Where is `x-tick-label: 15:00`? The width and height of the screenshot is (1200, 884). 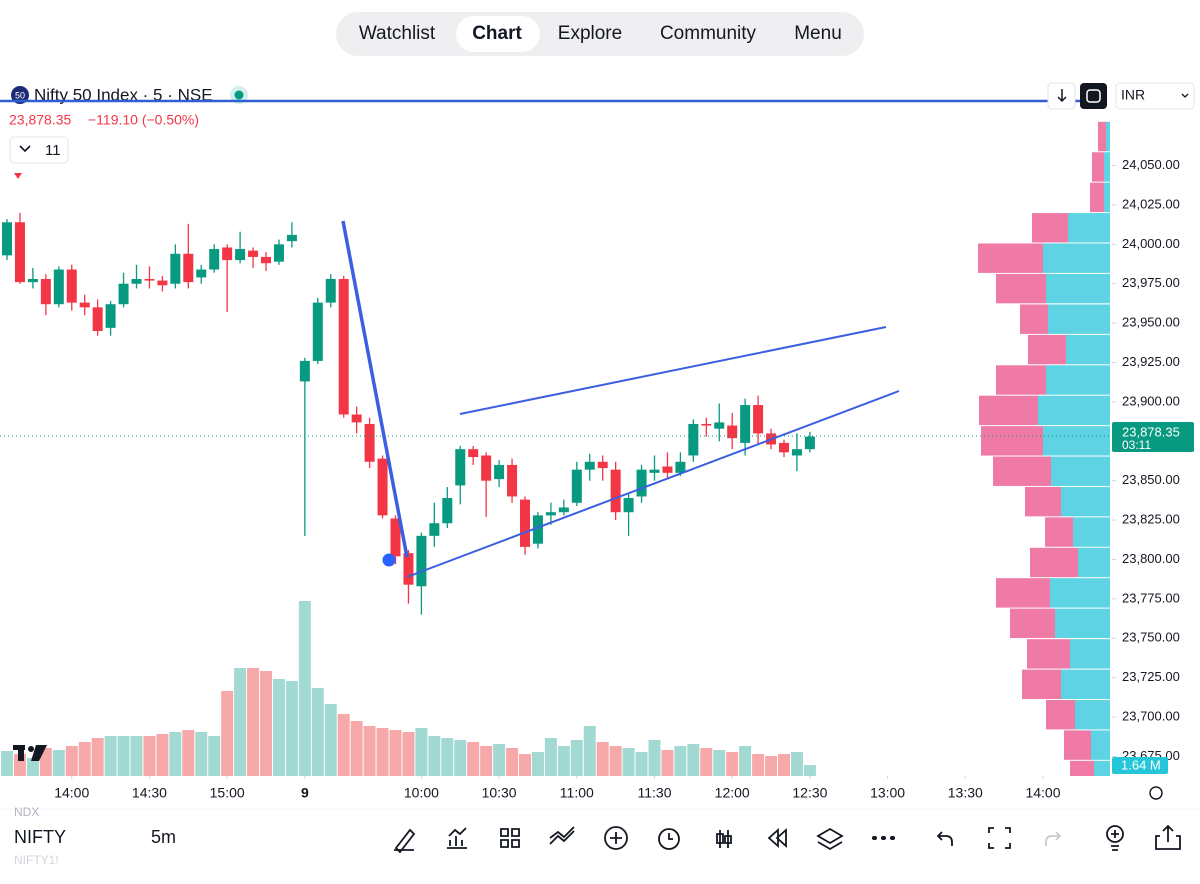
x-tick-label: 15:00 is located at coordinates (227, 793).